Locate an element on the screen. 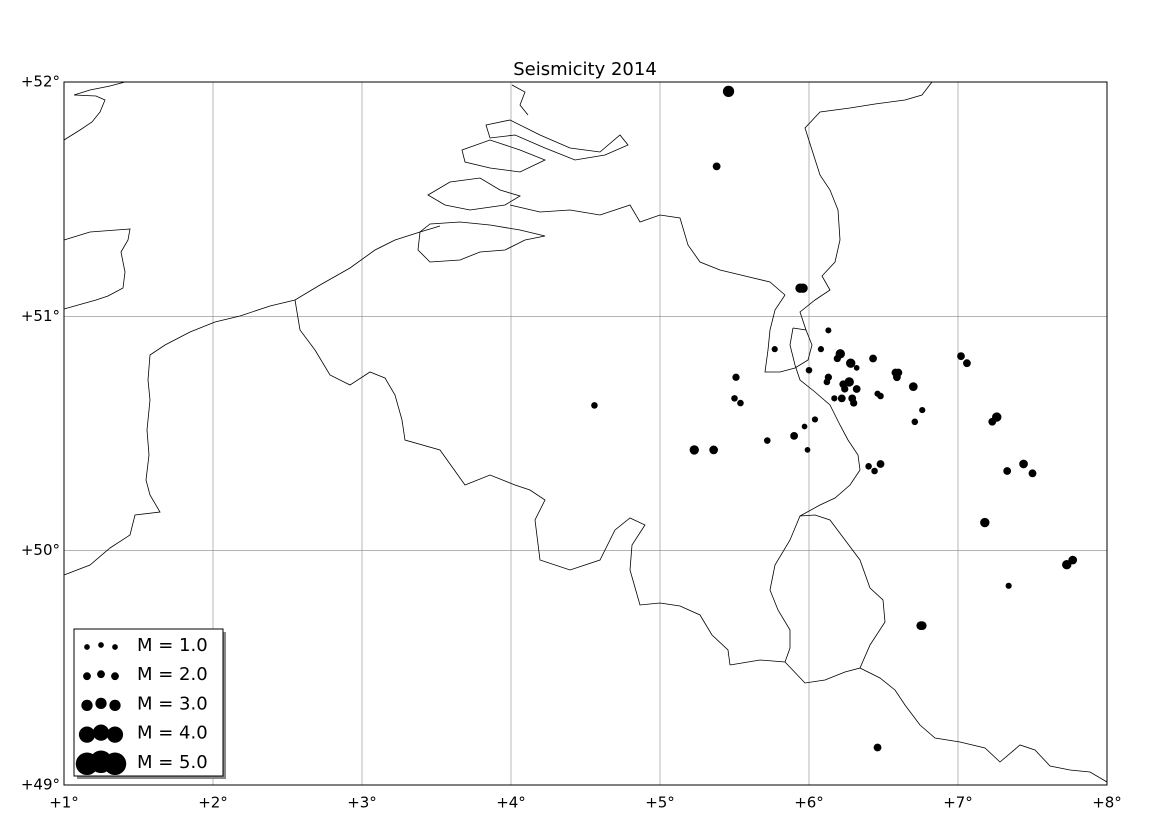  x-tick-label: +3° is located at coordinates (362, 803).